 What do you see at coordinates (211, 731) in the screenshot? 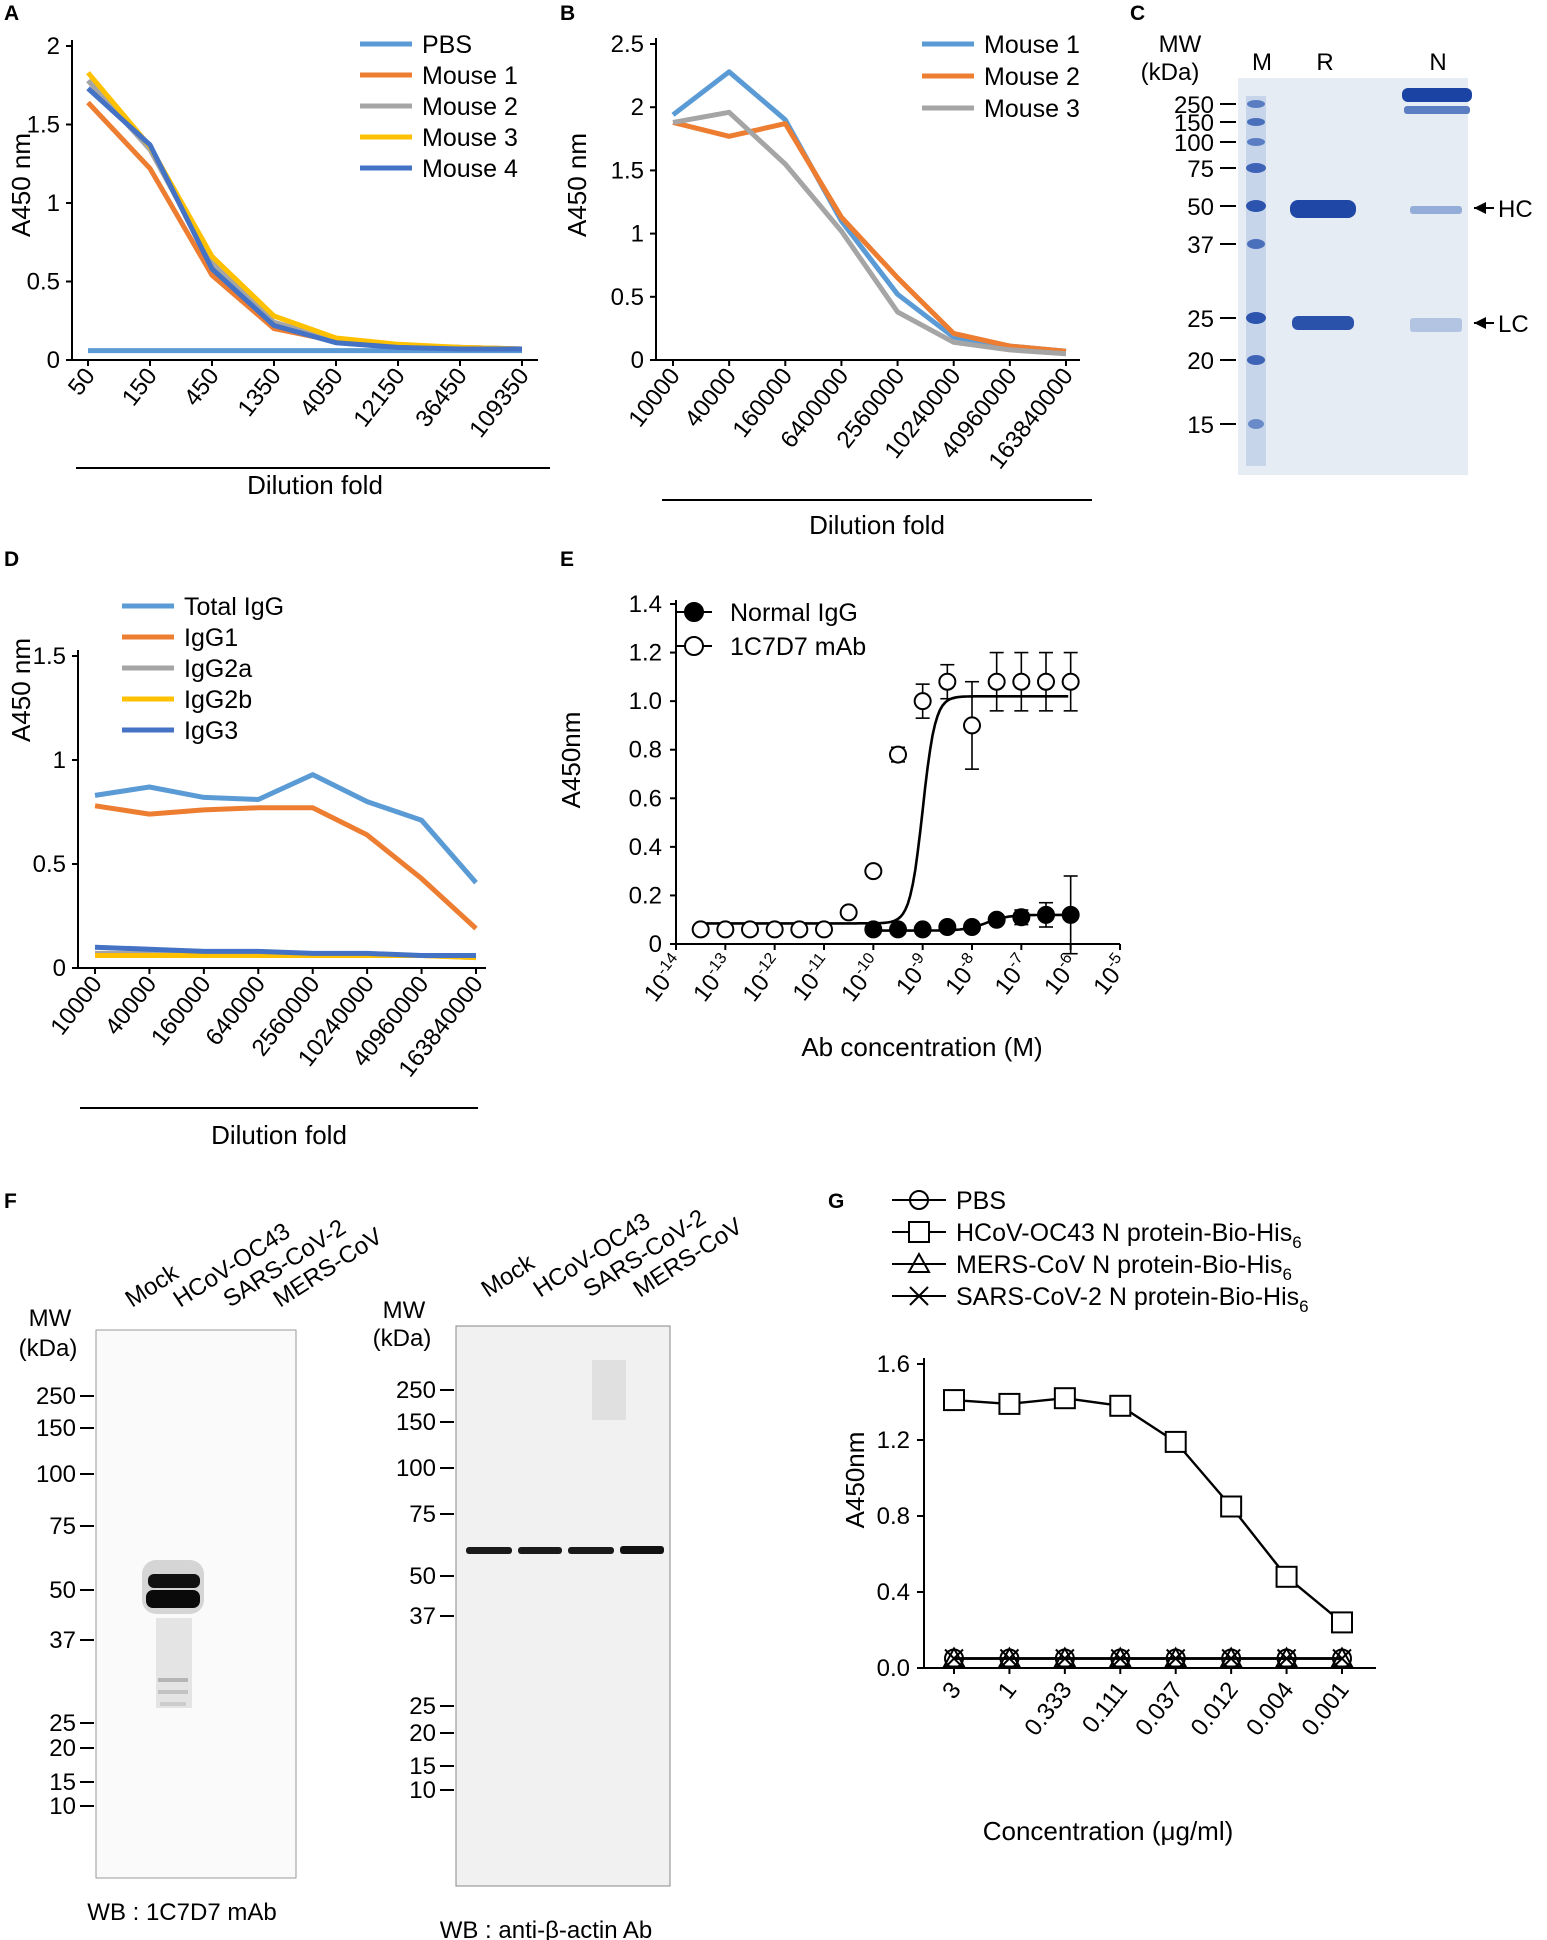
I see `legend-label: IgG3` at bounding box center [211, 731].